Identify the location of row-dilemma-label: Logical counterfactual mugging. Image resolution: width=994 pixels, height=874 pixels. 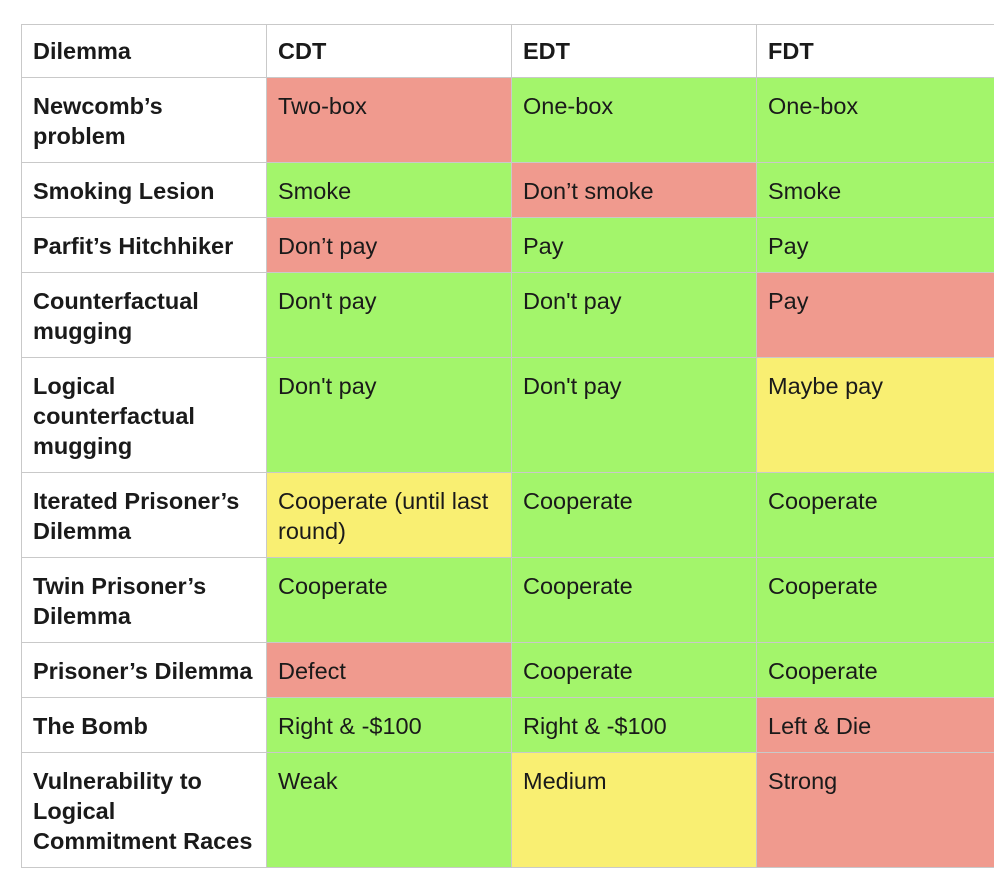
(144, 415).